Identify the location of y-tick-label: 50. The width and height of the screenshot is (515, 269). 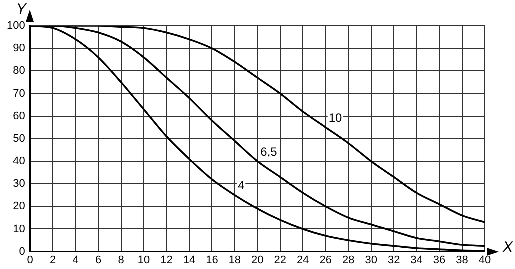
(19, 138).